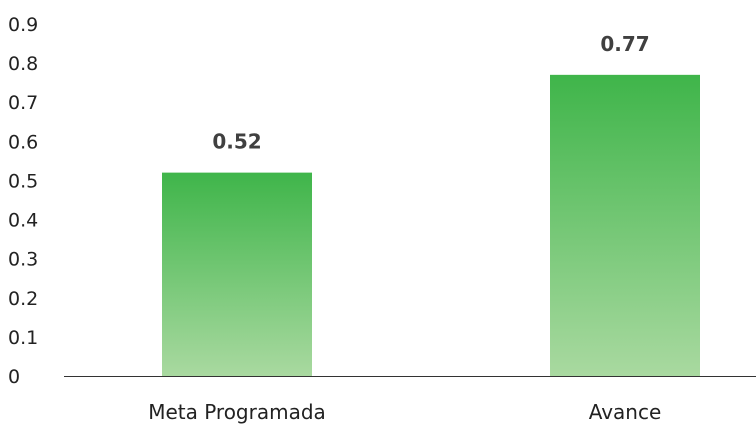 The width and height of the screenshot is (756, 426). What do you see at coordinates (404, 412) in the screenshot?
I see `x-axis-category-labels: Meta Programada Avance` at bounding box center [404, 412].